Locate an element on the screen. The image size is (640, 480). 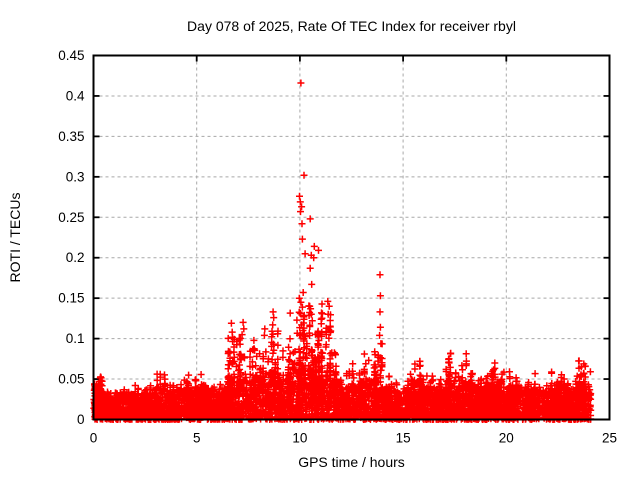
x-tick-label: 15 is located at coordinates (403, 438).